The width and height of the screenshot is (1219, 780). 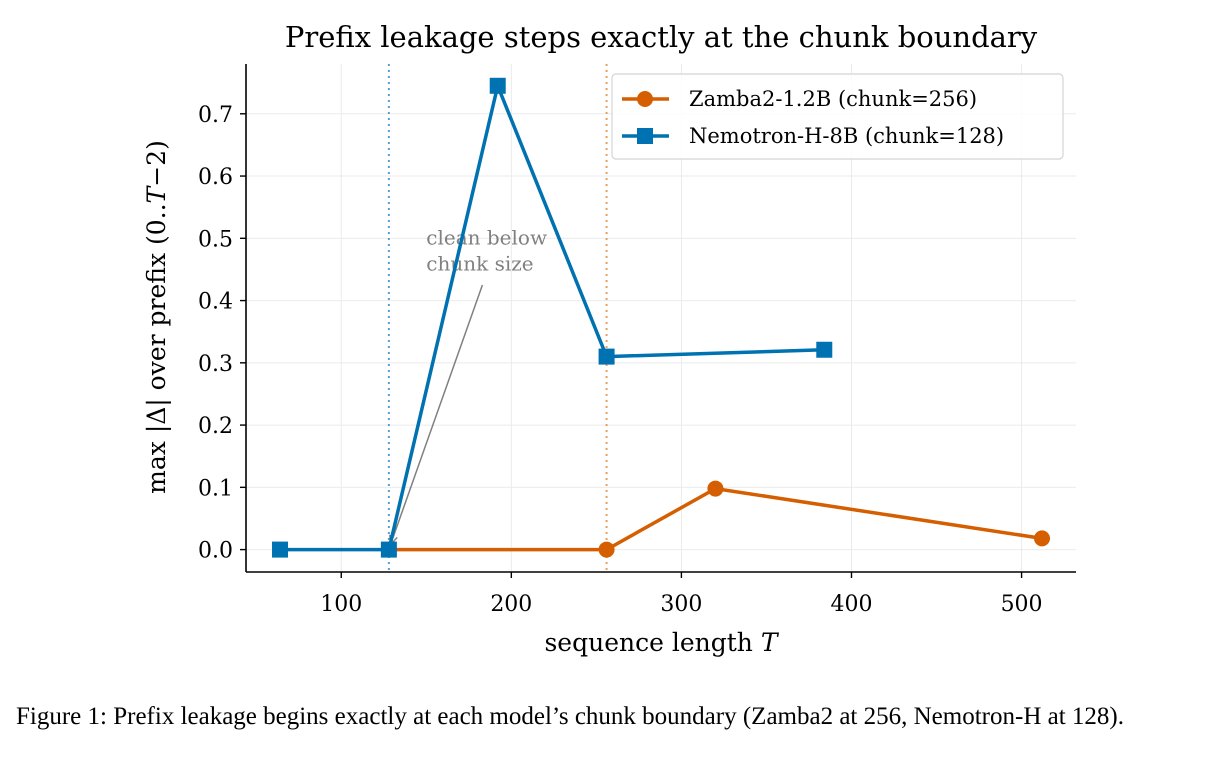 What do you see at coordinates (833, 99) in the screenshot?
I see `legend-label: Zamba2-1.2B (chunk=256)` at bounding box center [833, 99].